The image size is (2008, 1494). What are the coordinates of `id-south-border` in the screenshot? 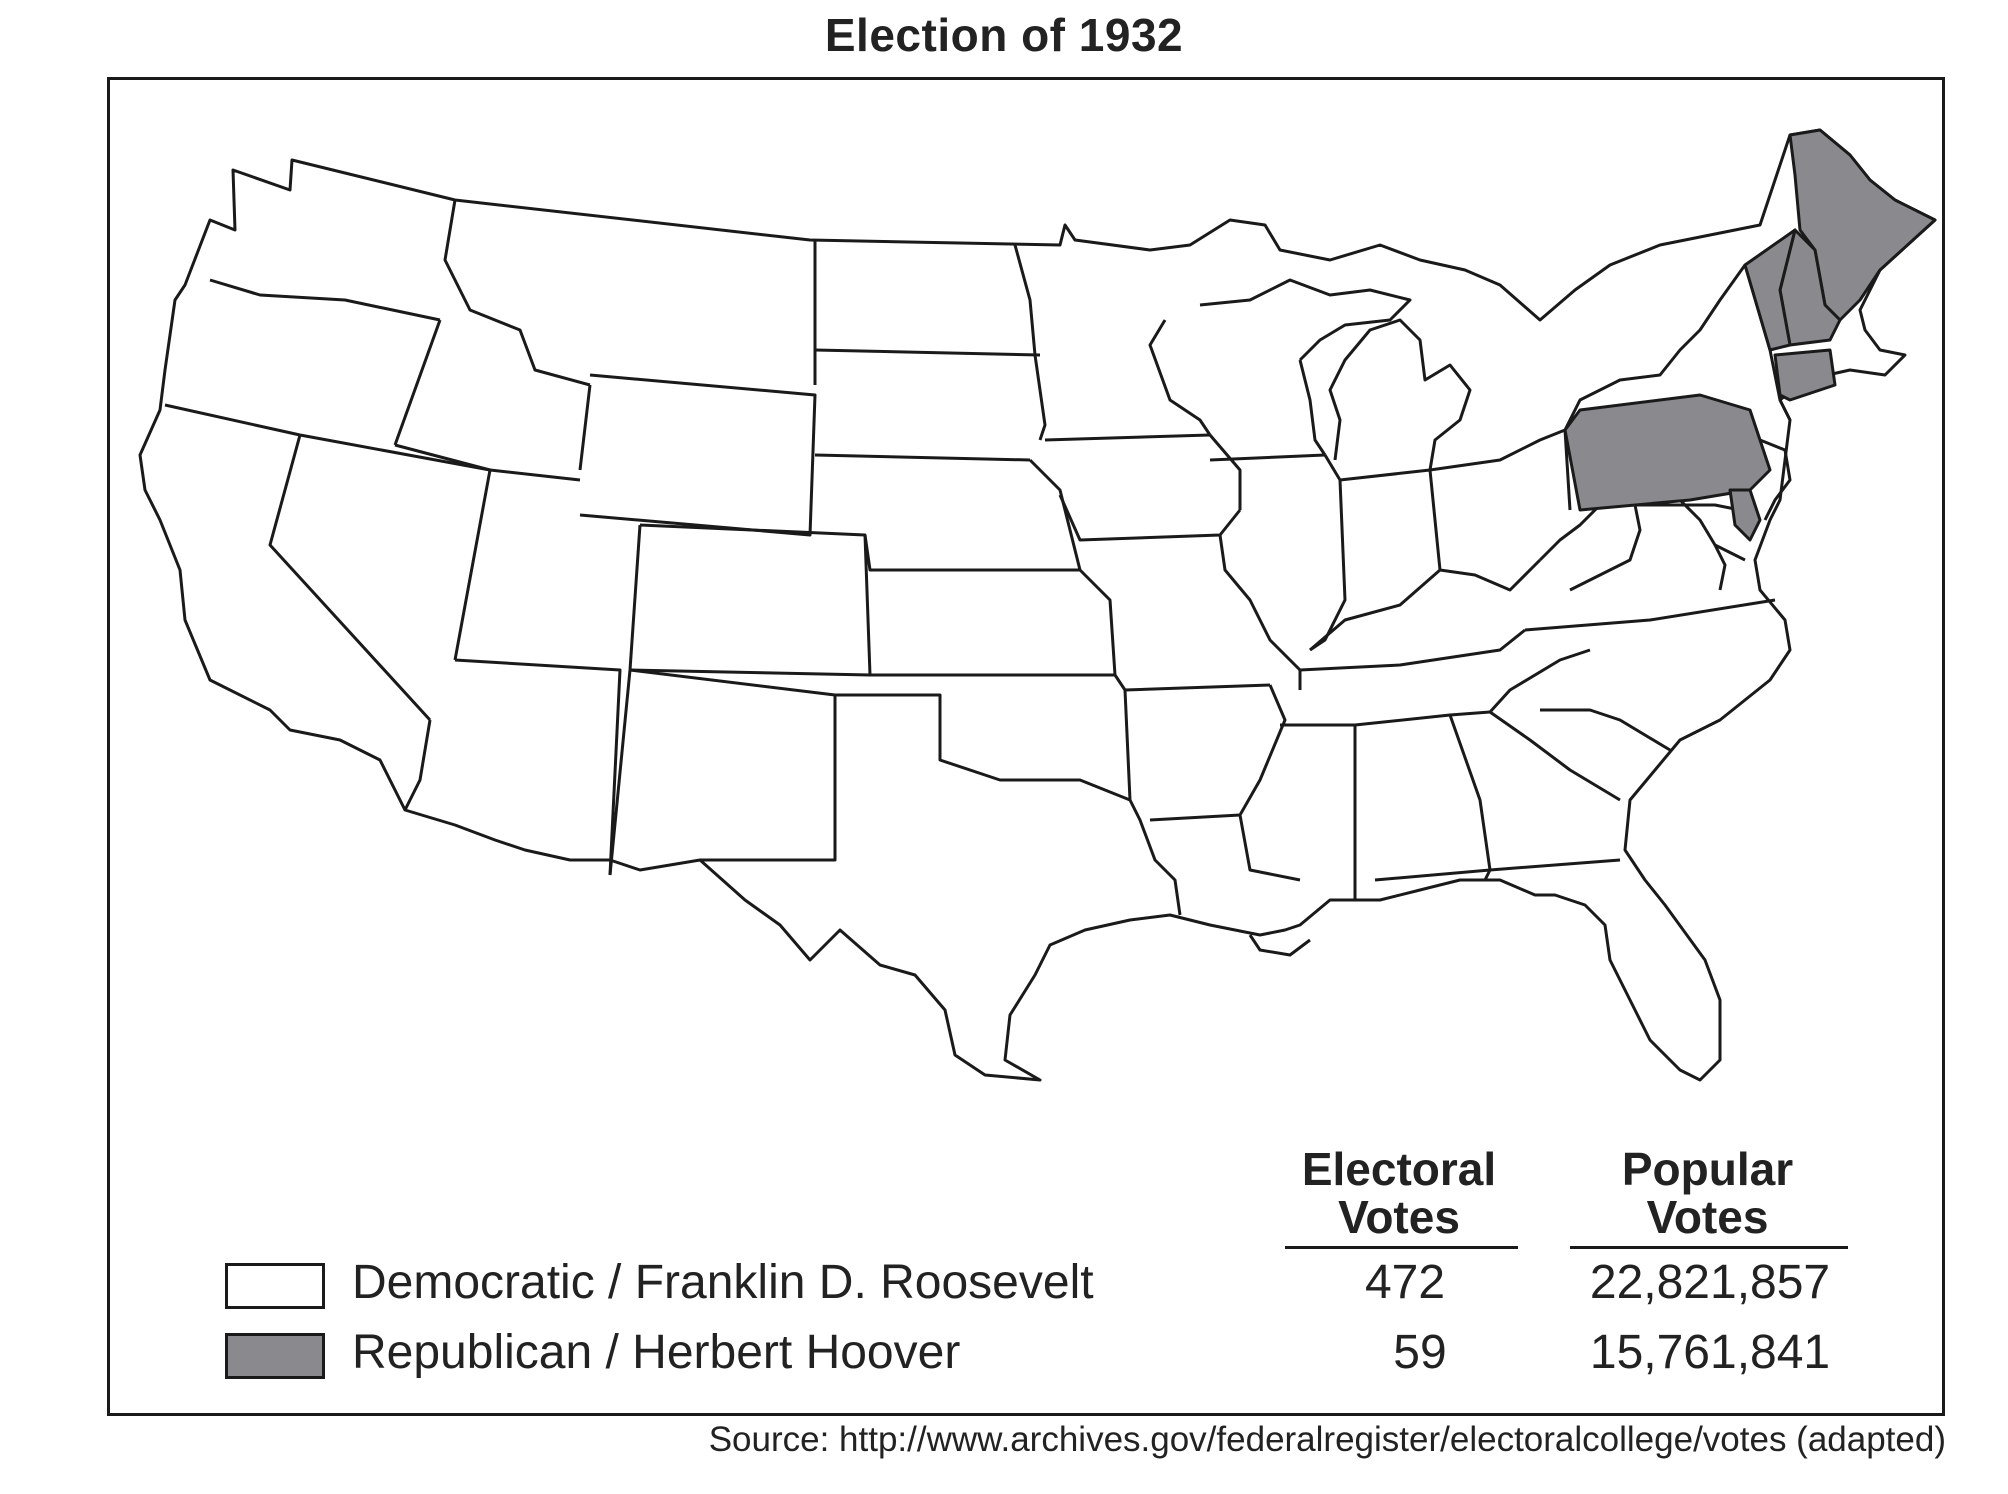 It's located at (487, 462).